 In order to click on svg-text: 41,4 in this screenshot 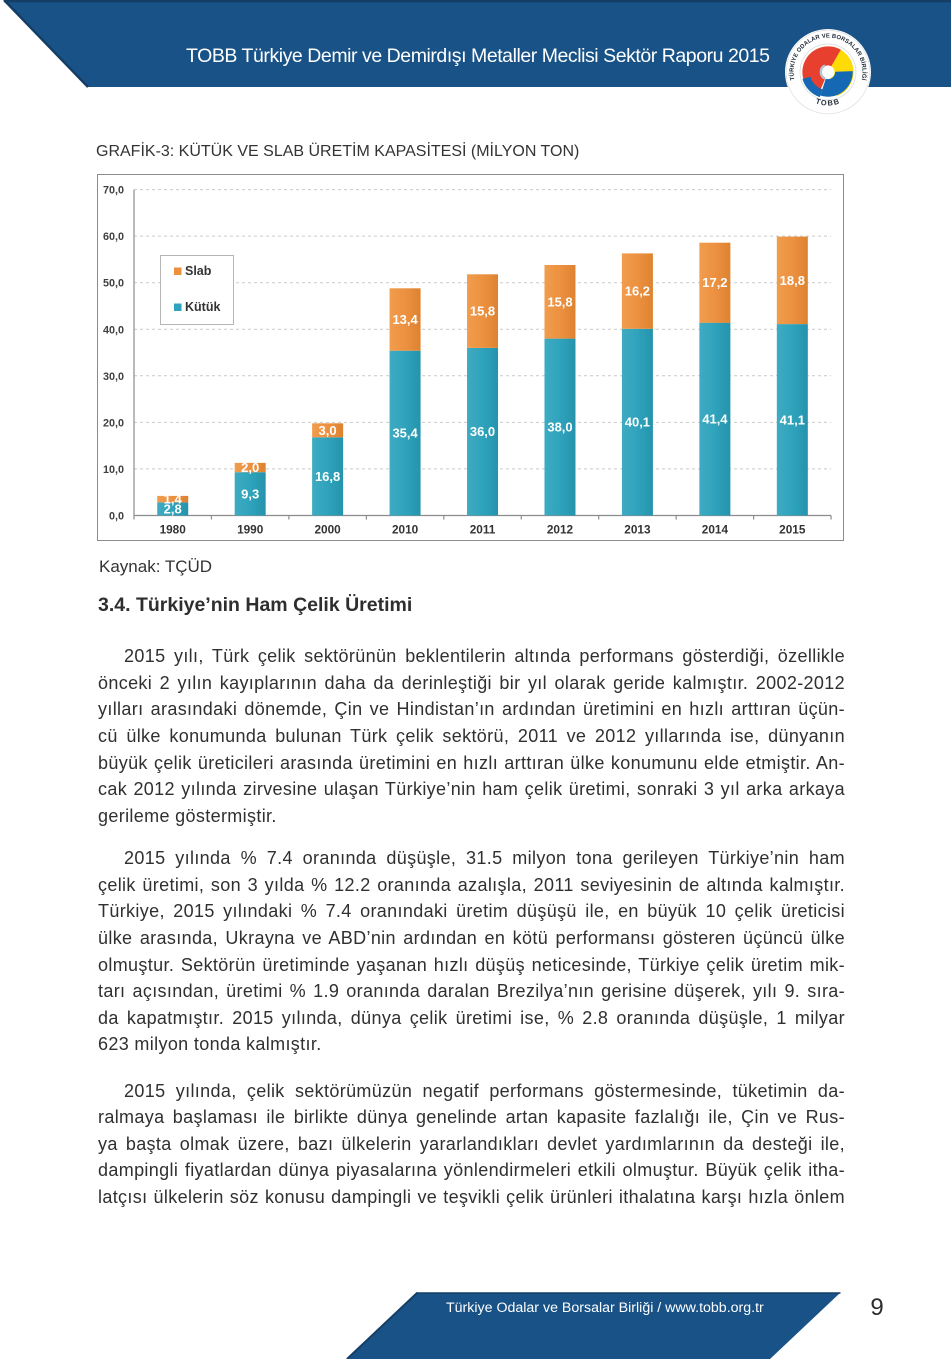, I will do `click(715, 419)`.